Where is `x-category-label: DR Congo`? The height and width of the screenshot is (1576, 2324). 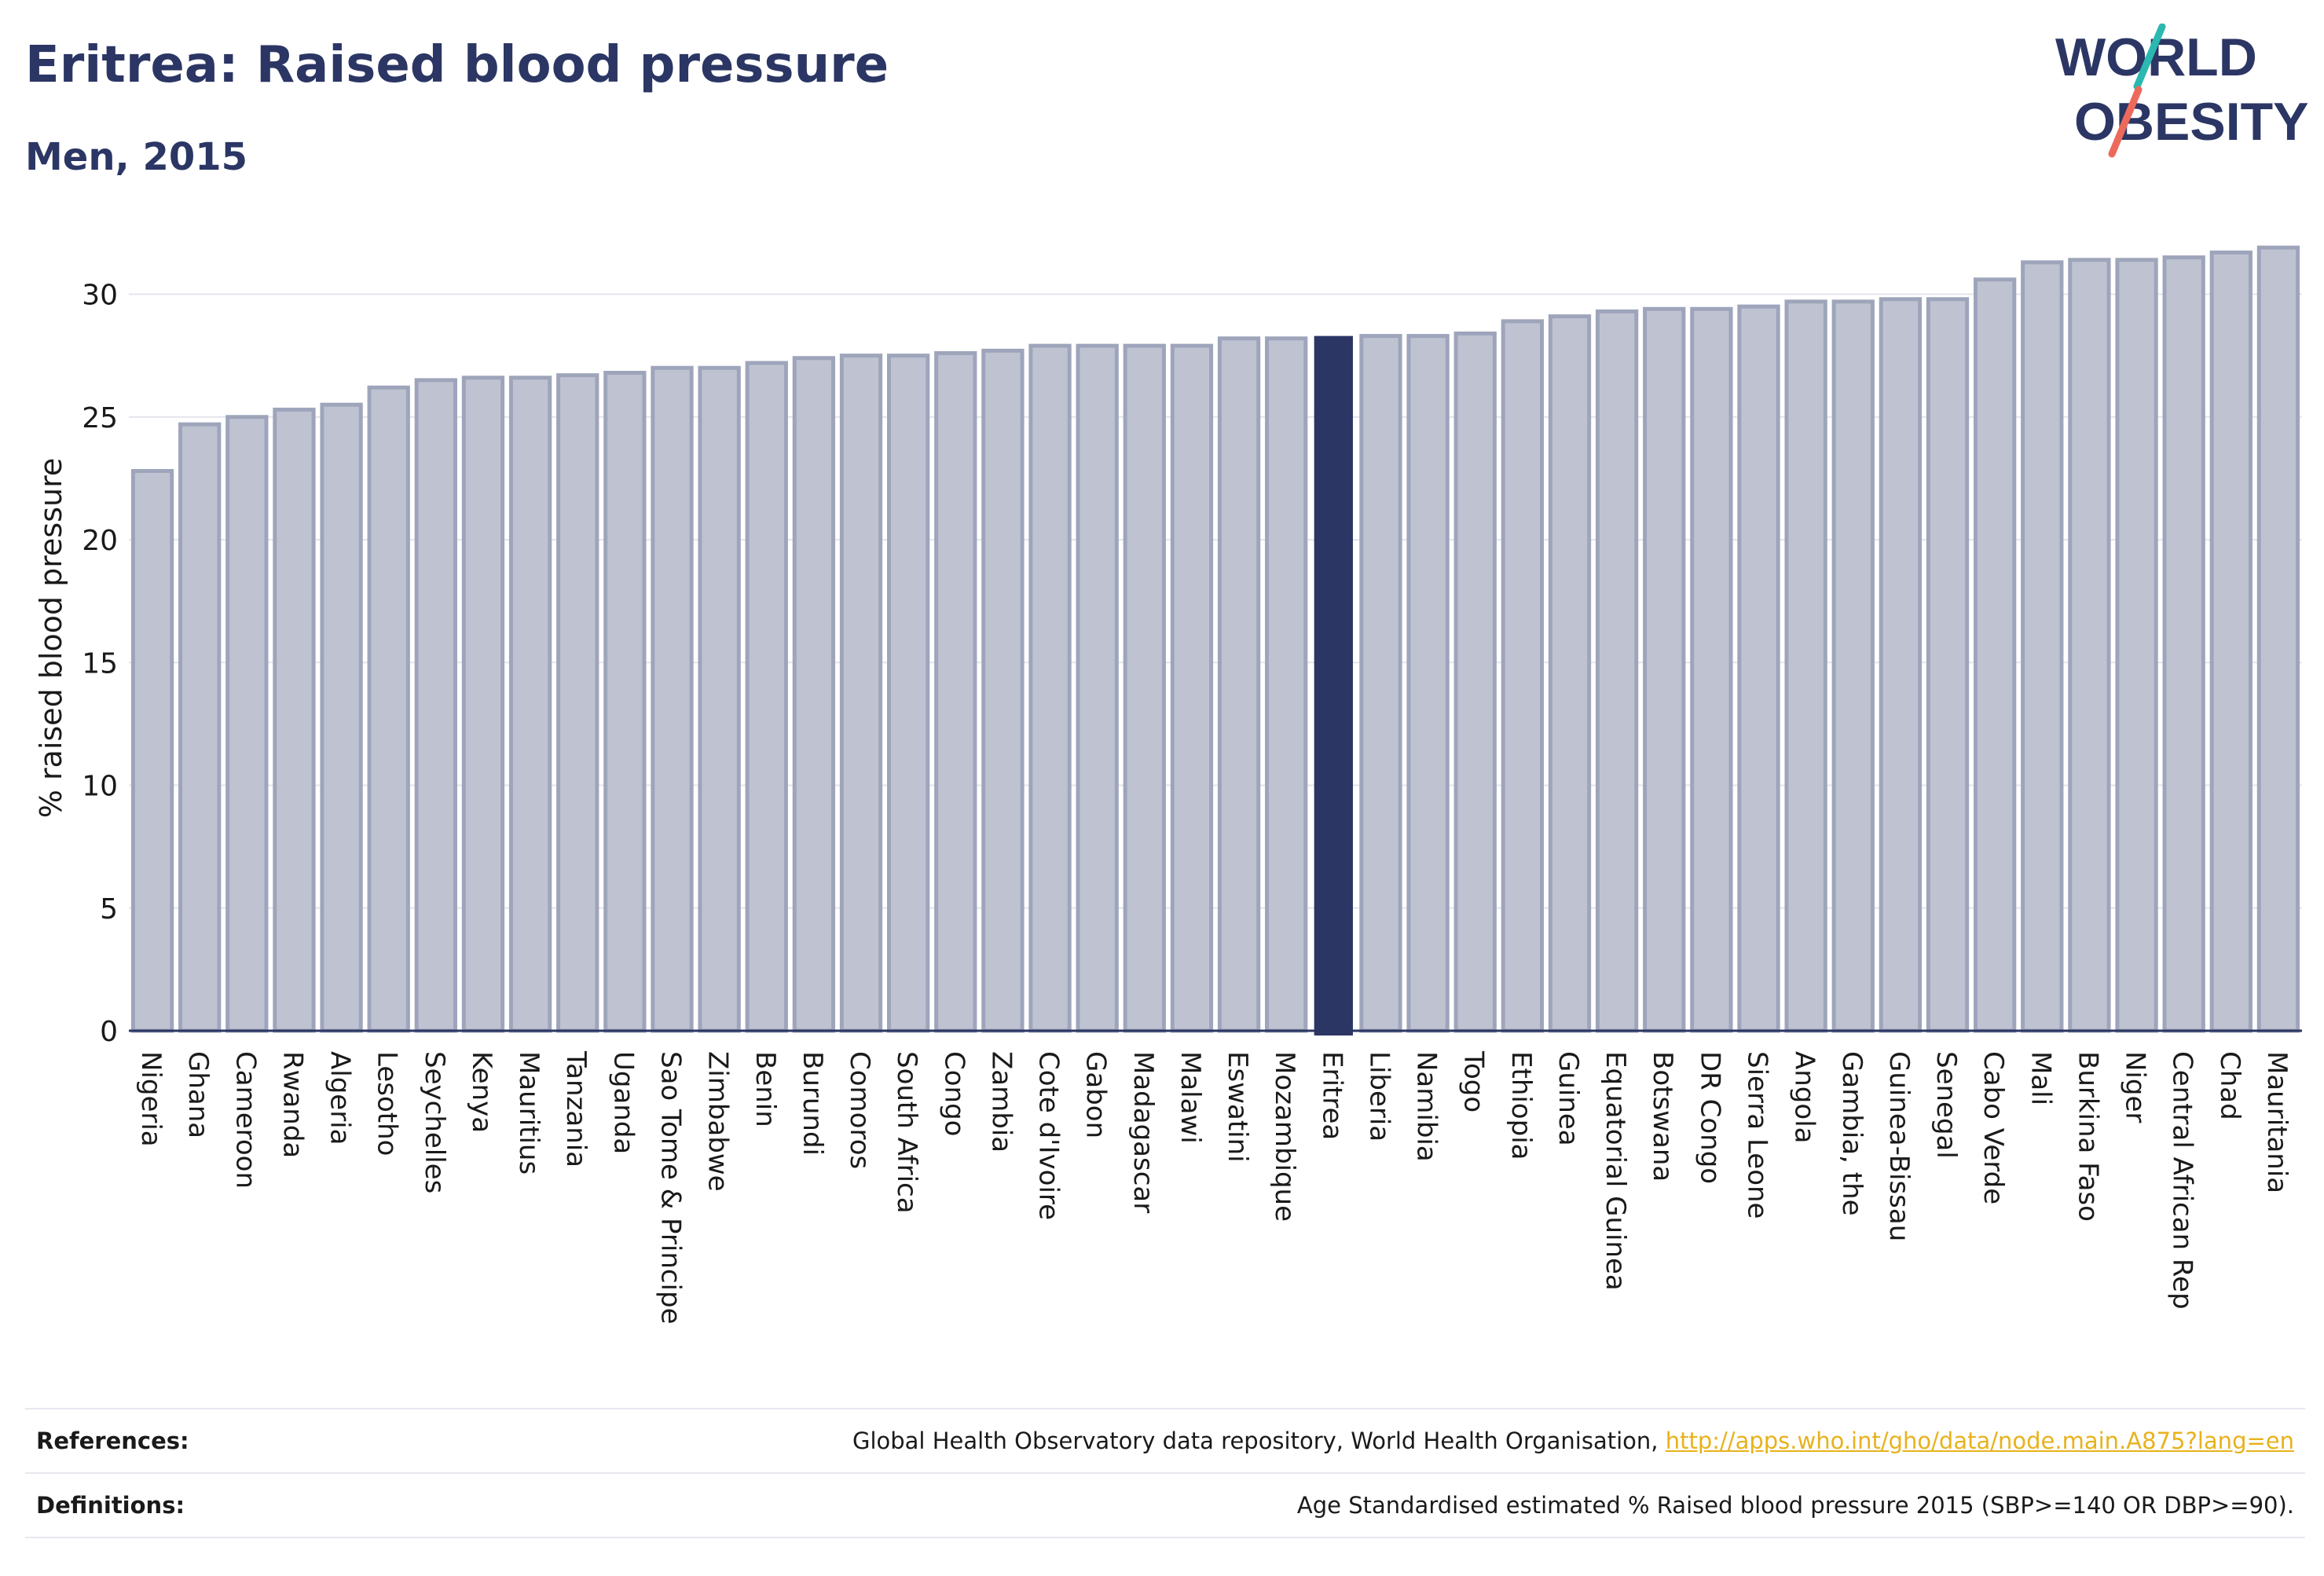 x-category-label: DR Congo is located at coordinates (1709, 1117).